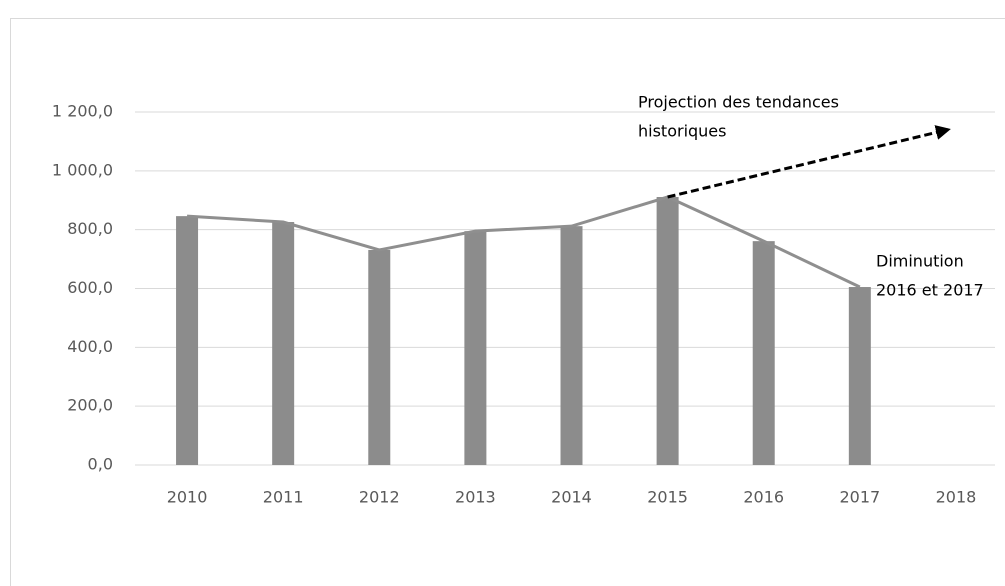 The width and height of the screenshot is (1005, 586). What do you see at coordinates (90, 346) in the screenshot?
I see `y-tick-label: 400,0` at bounding box center [90, 346].